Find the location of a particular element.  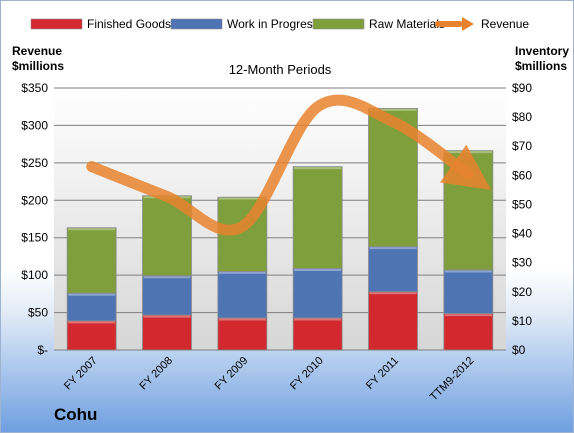

left-tick-label: $50 is located at coordinates (38, 313).